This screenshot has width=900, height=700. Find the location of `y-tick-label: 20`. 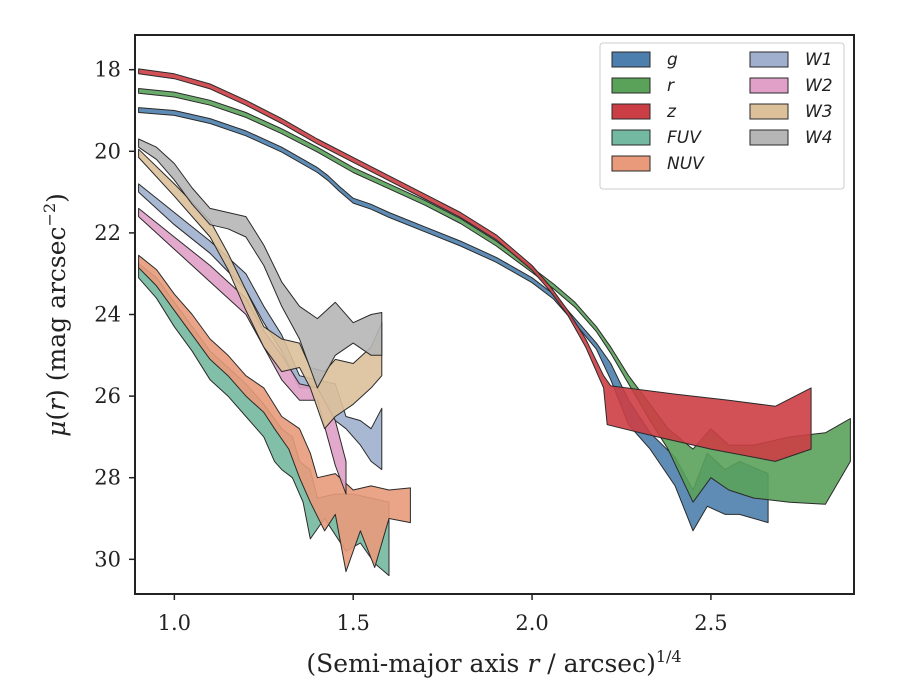

y-tick-label: 20 is located at coordinates (107, 151).